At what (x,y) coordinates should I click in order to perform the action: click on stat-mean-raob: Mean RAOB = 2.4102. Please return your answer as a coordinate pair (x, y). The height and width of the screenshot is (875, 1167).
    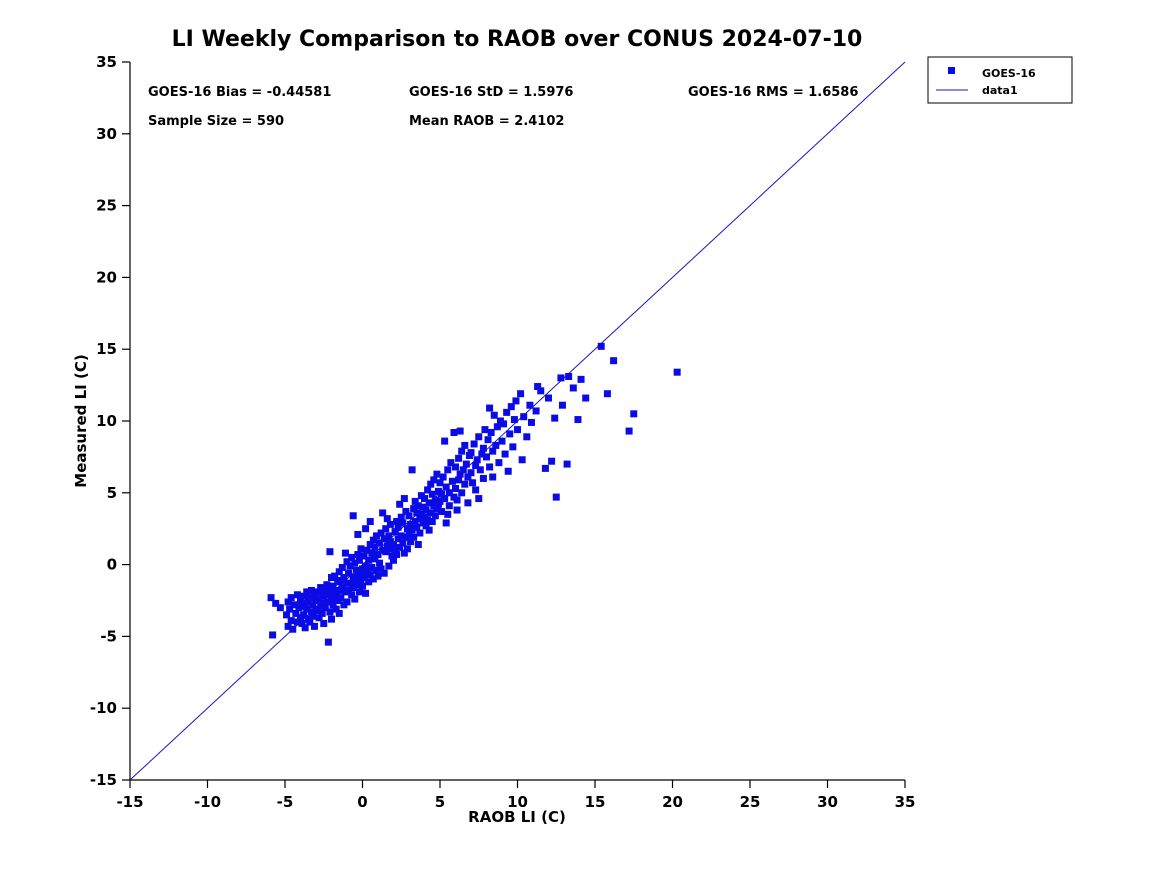
    Looking at the image, I should click on (486, 121).